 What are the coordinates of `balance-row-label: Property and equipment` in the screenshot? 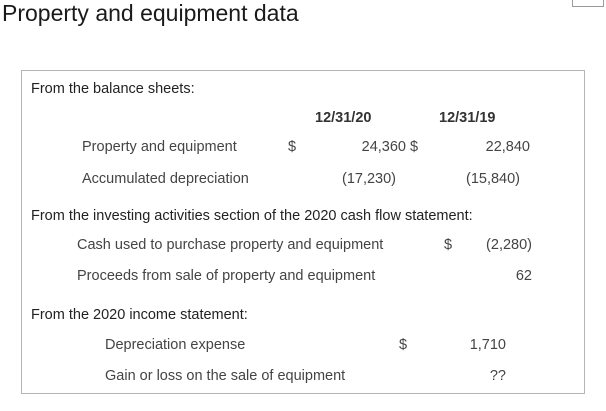 It's located at (159, 147).